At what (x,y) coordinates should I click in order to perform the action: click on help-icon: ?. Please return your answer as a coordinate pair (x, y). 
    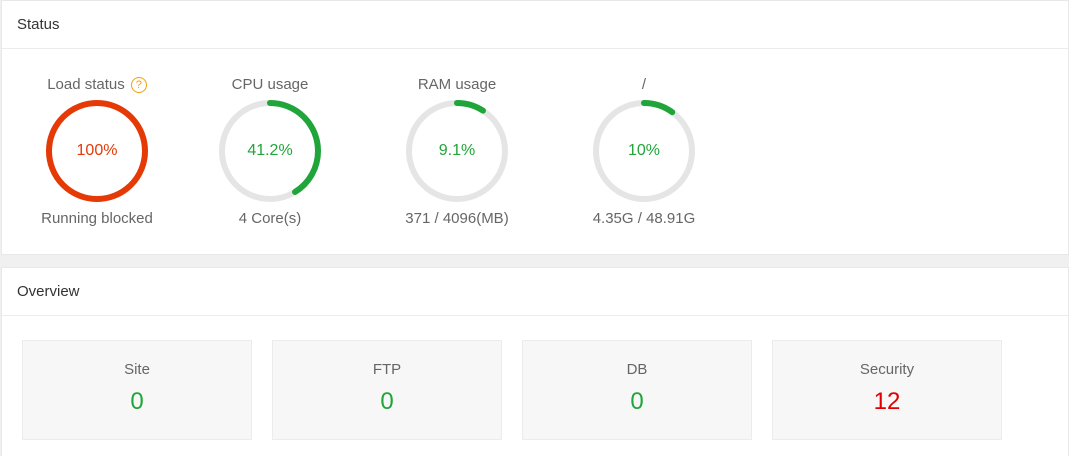
    Looking at the image, I should click on (138, 85).